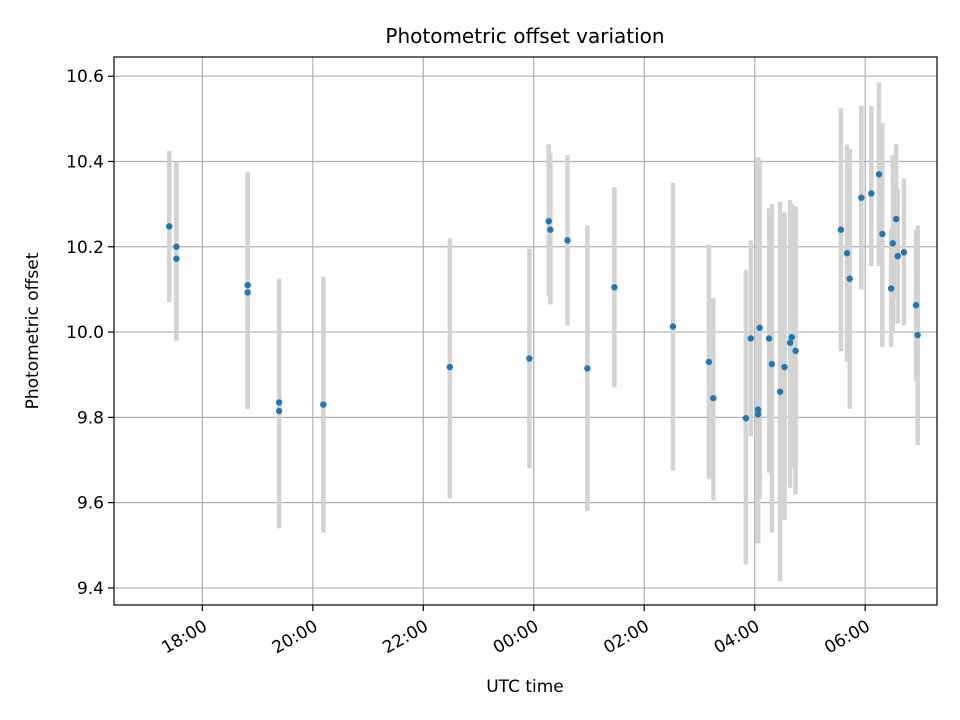  I want to click on y-tick-label: 9.8, so click(90, 418).